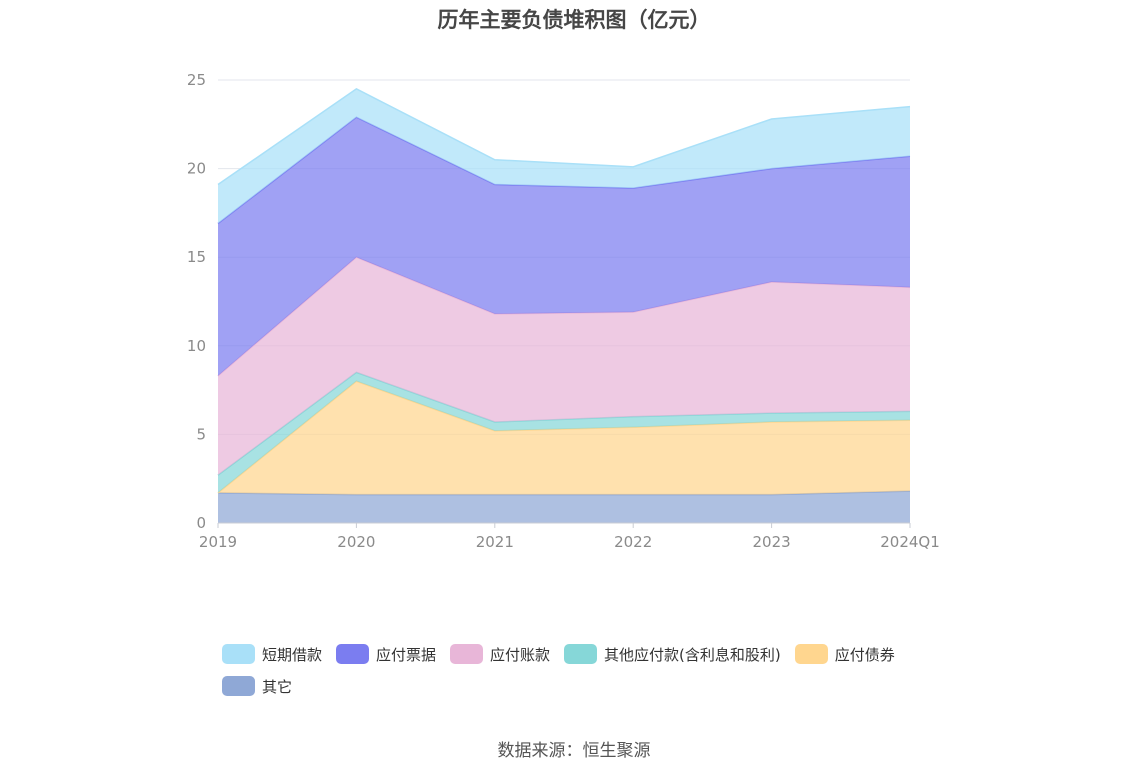 The image size is (1148, 776). I want to click on x-tick-label: 2019, so click(218, 542).